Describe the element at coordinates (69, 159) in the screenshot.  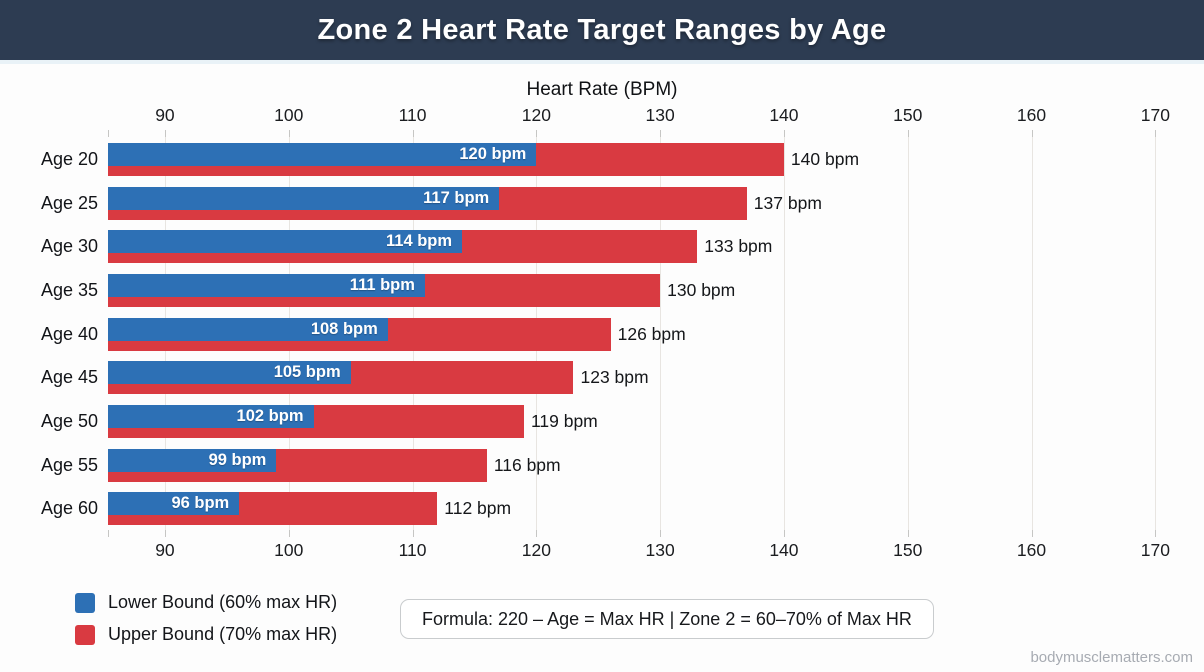
I see `age-label: Age 20` at that location.